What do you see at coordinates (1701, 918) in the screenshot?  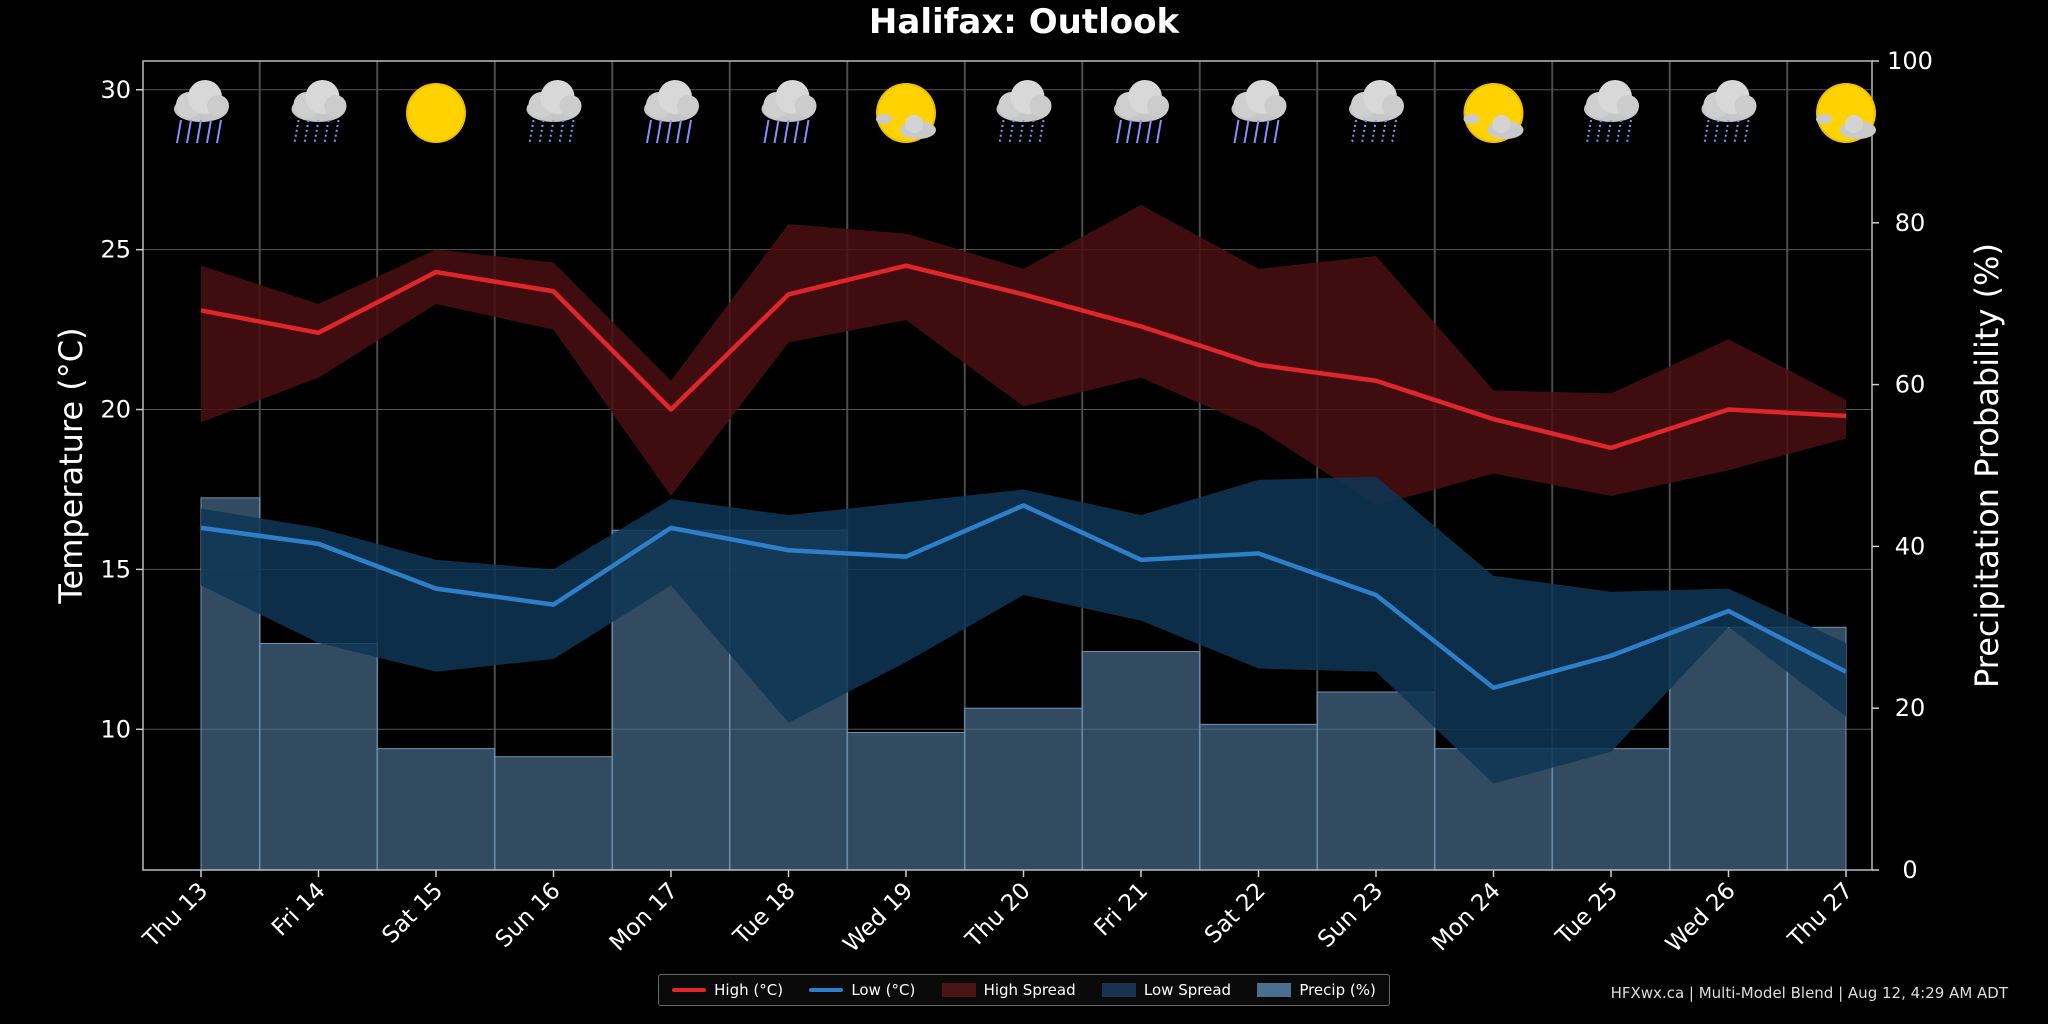 I see `x-tick-label: Wed 26` at bounding box center [1701, 918].